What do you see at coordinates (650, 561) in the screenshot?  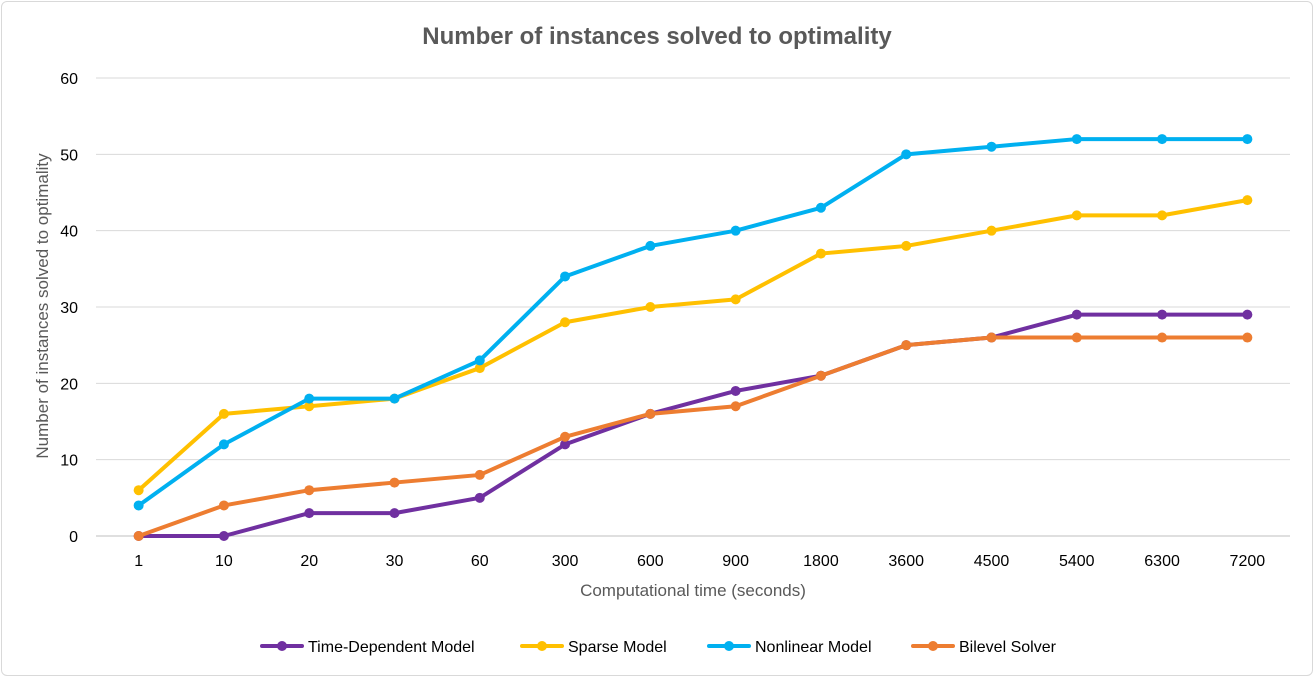 I see `x-tick-label: 600` at bounding box center [650, 561].